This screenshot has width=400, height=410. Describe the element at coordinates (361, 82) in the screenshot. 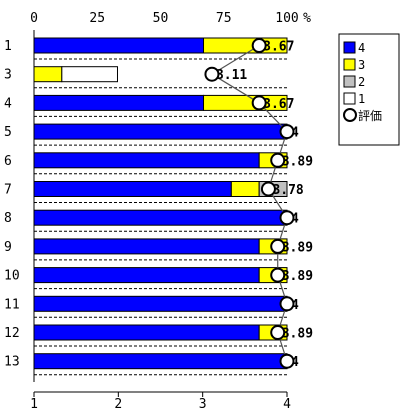

I see `legend-label: 2` at that location.